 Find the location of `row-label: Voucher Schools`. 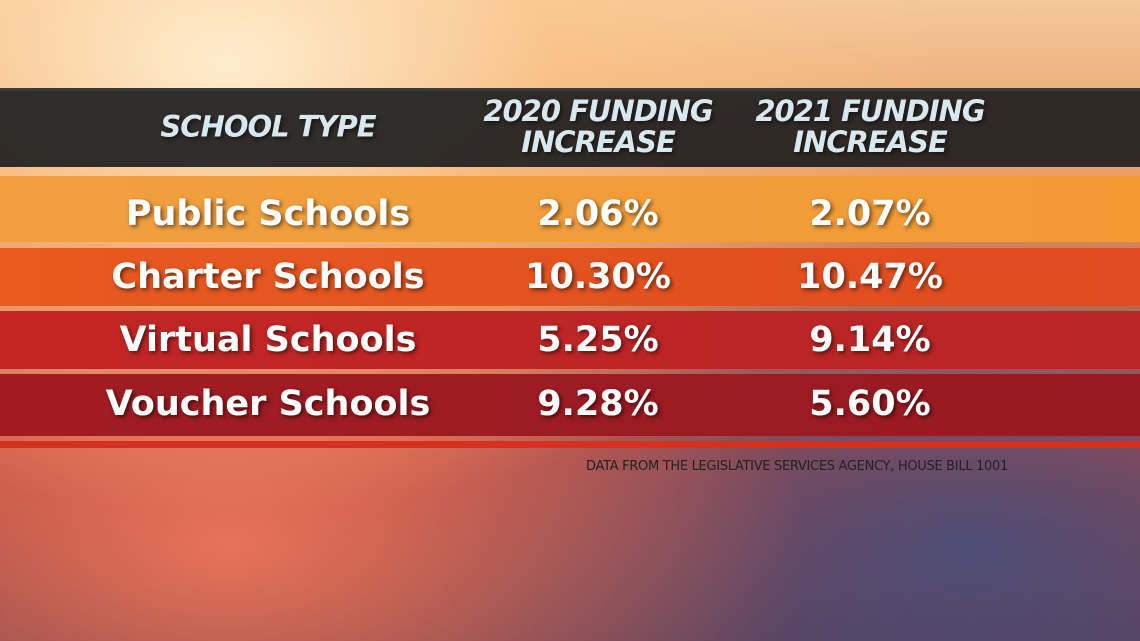

row-label: Voucher Schools is located at coordinates (268, 404).